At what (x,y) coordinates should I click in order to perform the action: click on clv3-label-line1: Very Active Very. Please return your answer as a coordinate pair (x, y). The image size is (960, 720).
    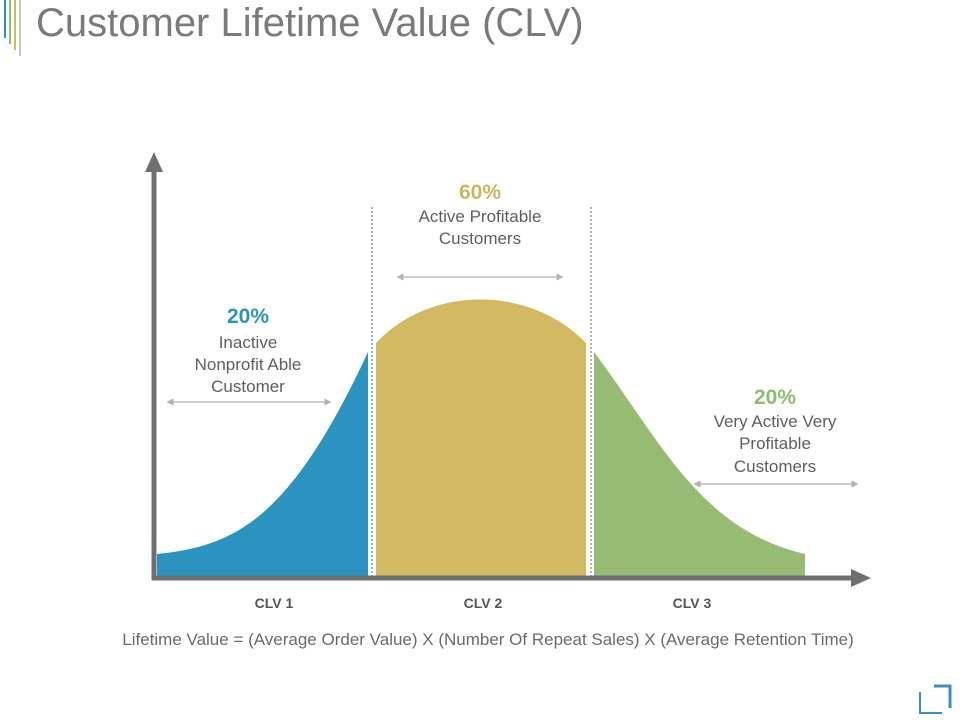
    Looking at the image, I should click on (775, 421).